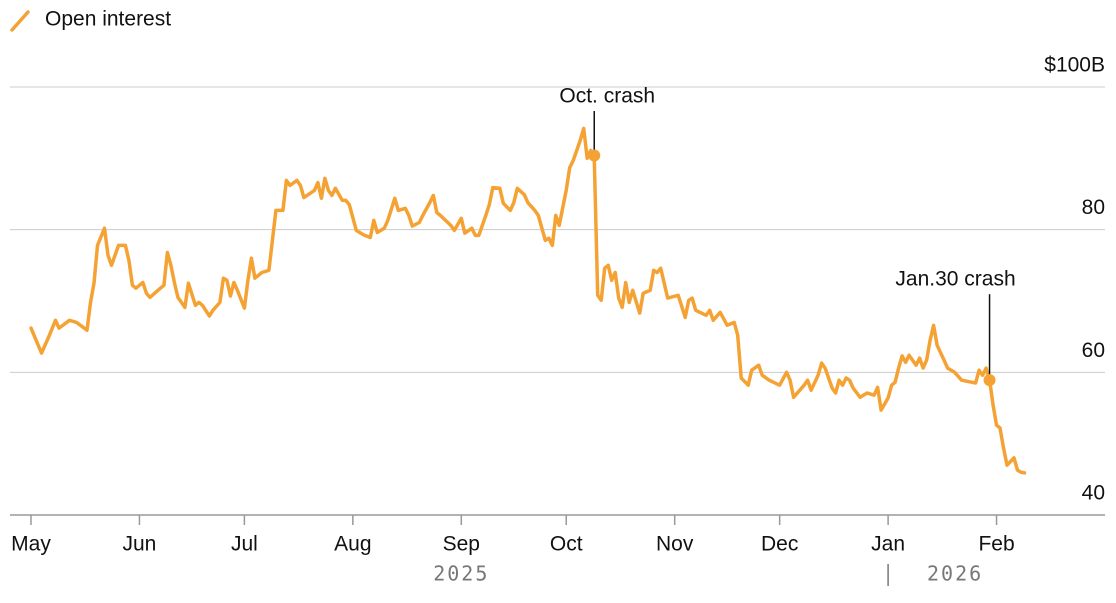 This screenshot has width=1116, height=603. What do you see at coordinates (955, 279) in the screenshot?
I see `annotation-label: Jan.30 crash` at bounding box center [955, 279].